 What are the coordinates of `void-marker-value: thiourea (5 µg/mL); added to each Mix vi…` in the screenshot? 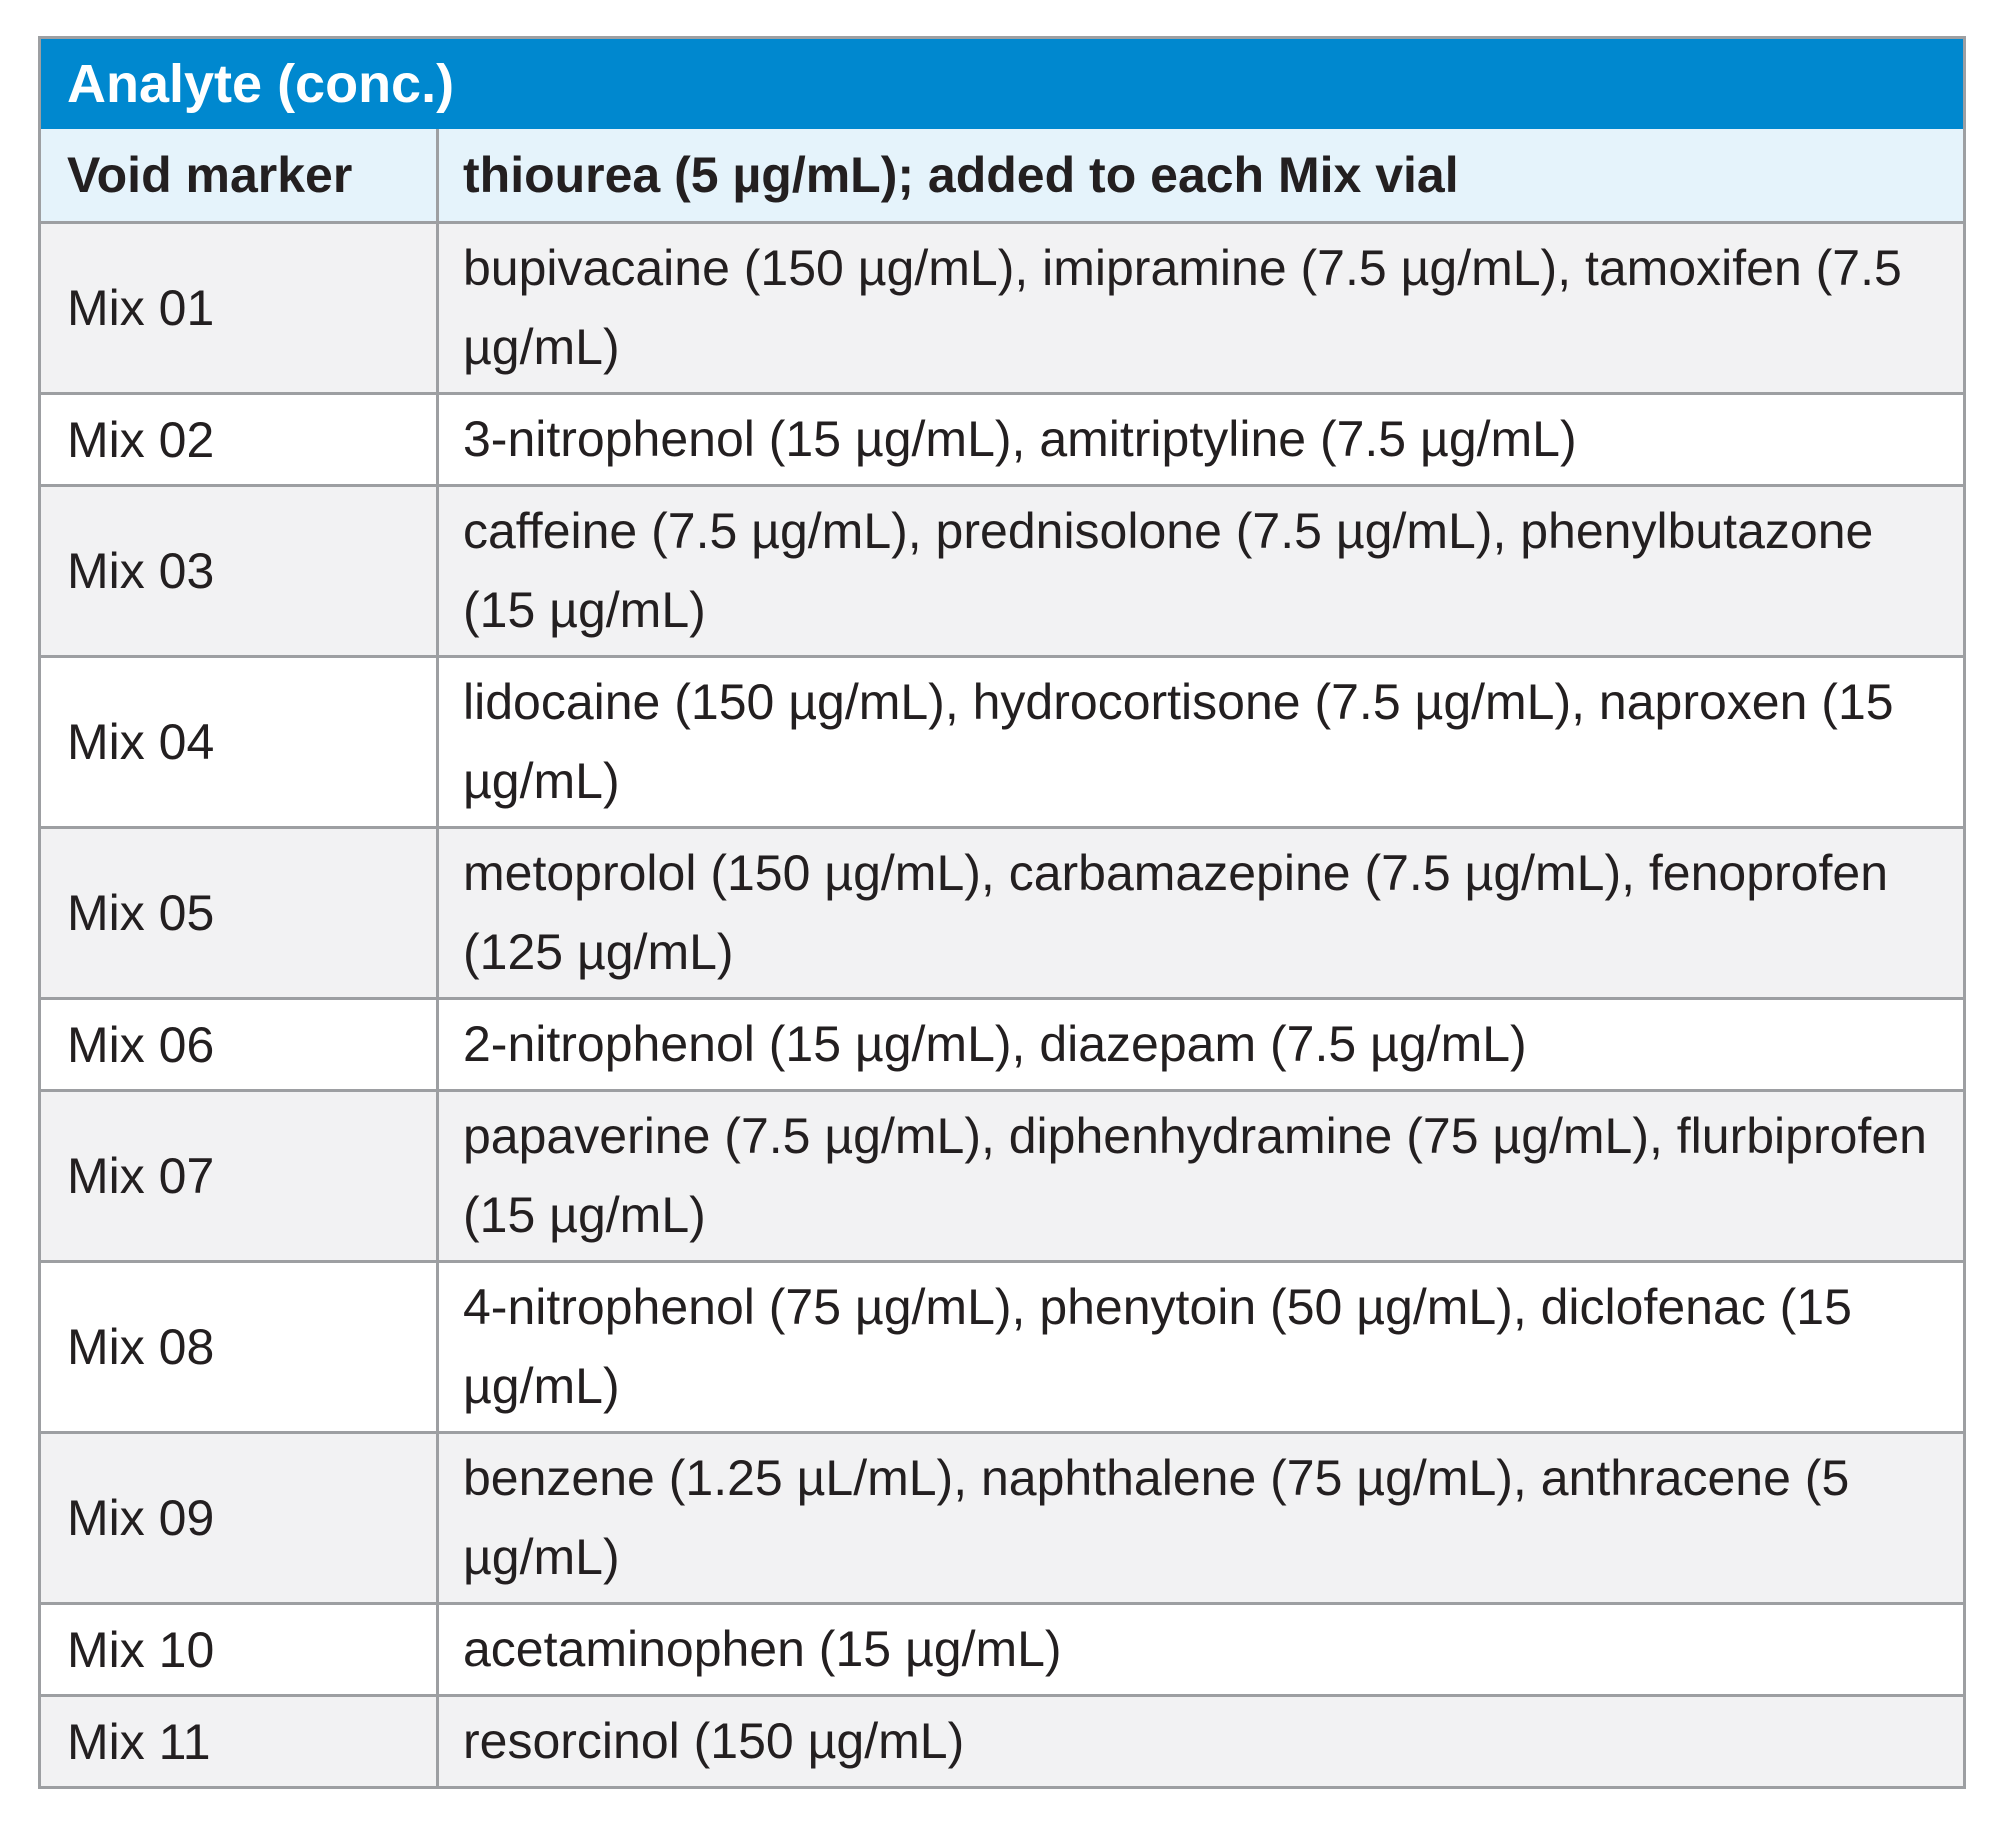 It's located at (961, 174).